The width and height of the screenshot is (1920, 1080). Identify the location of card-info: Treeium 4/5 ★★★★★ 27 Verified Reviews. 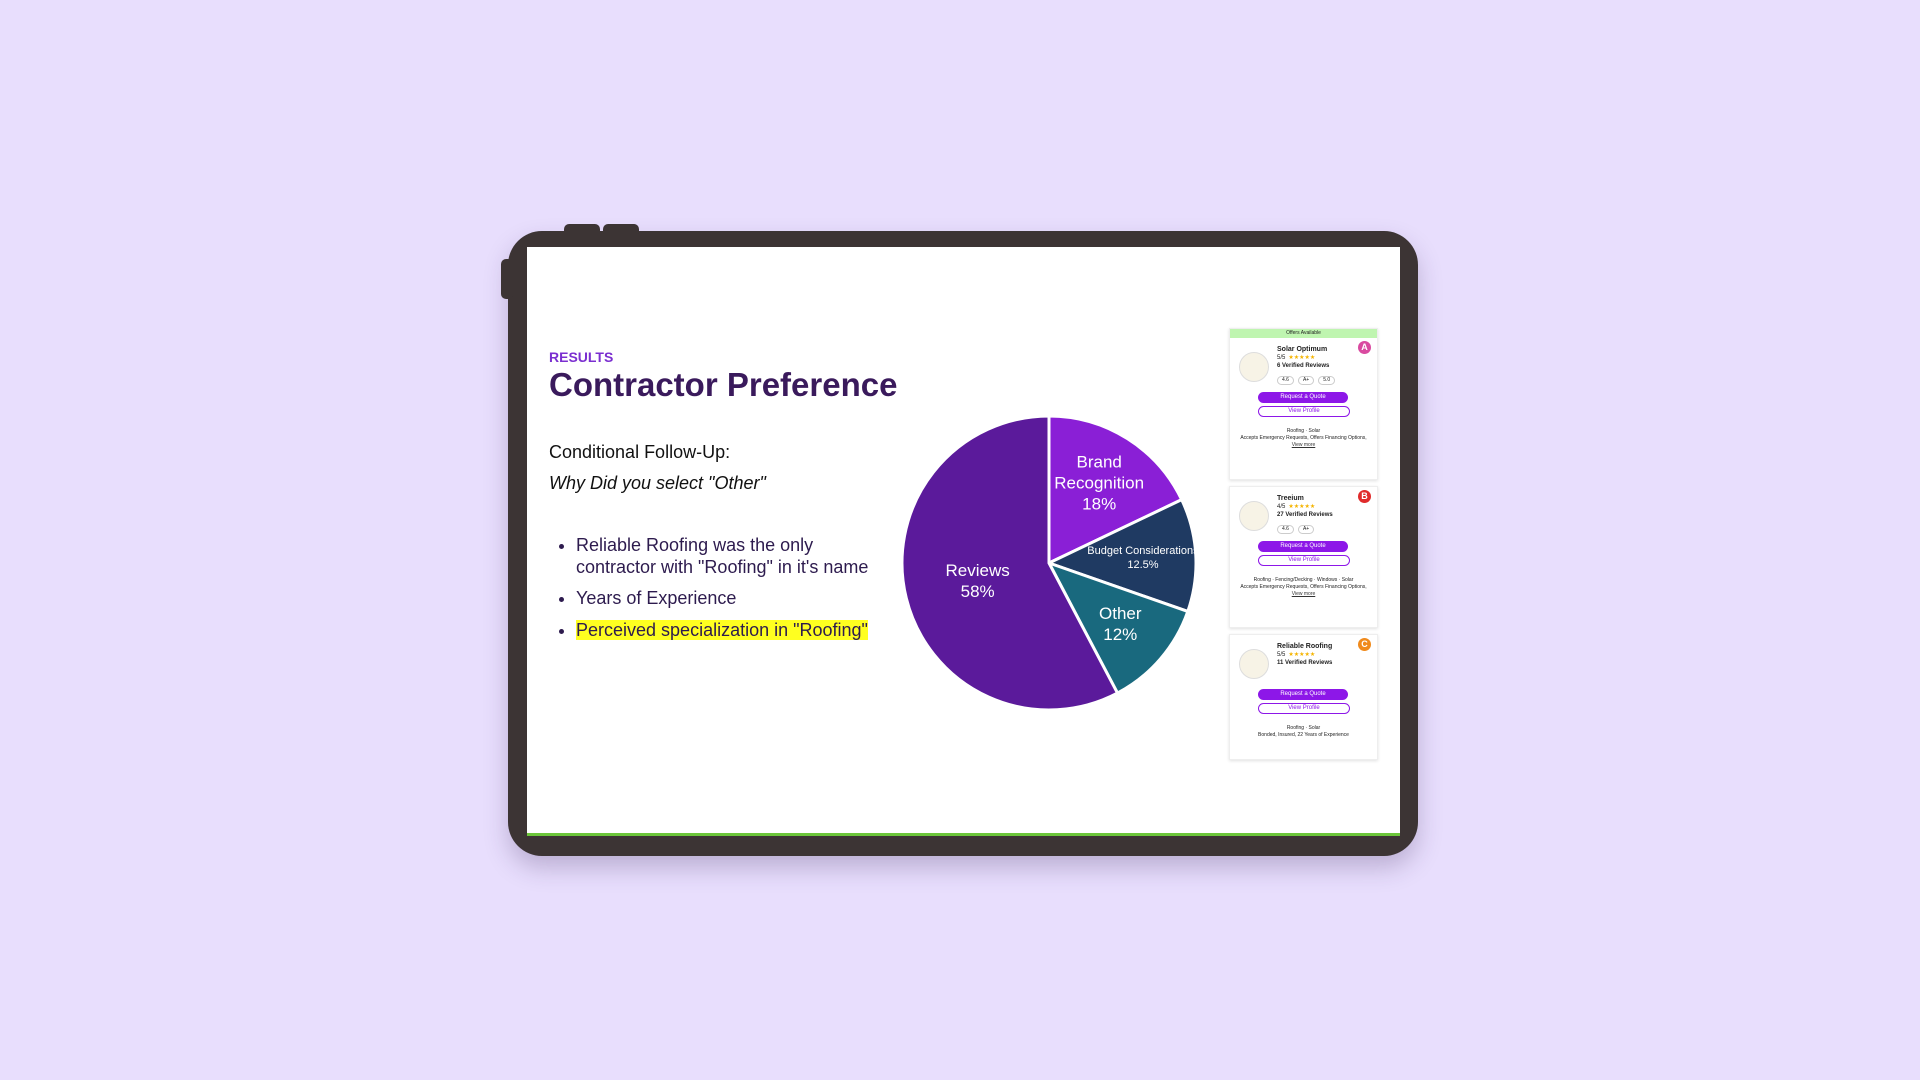
(1305, 507).